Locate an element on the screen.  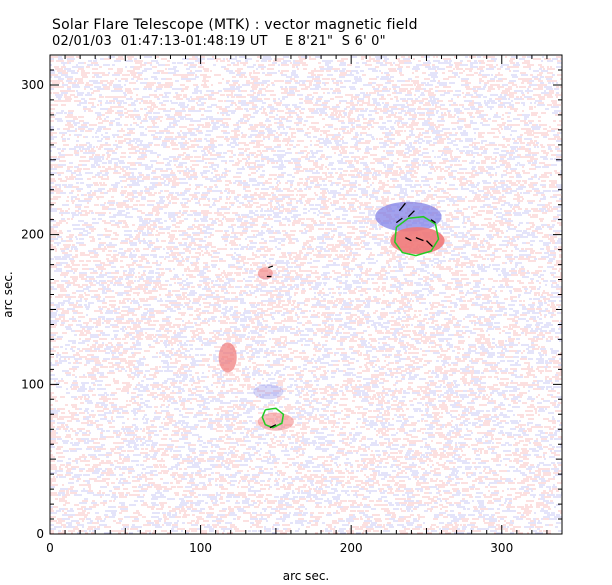
y-axis-label: arc sec. is located at coordinates (8, 294).